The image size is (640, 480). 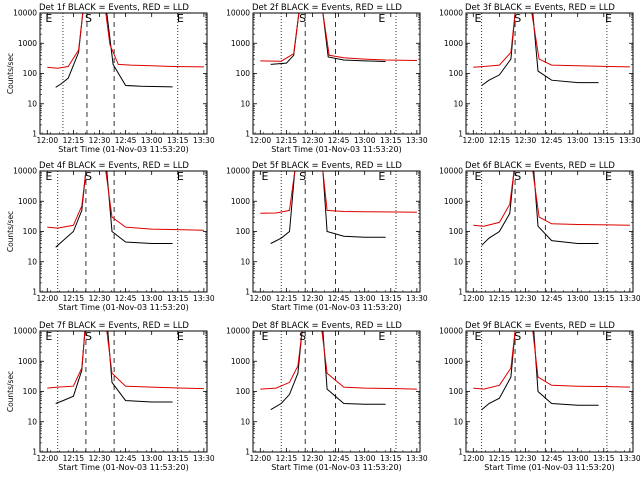 I want to click on panel-title: Det 6f BLACK = Events, RED = LLD, so click(x=540, y=166).